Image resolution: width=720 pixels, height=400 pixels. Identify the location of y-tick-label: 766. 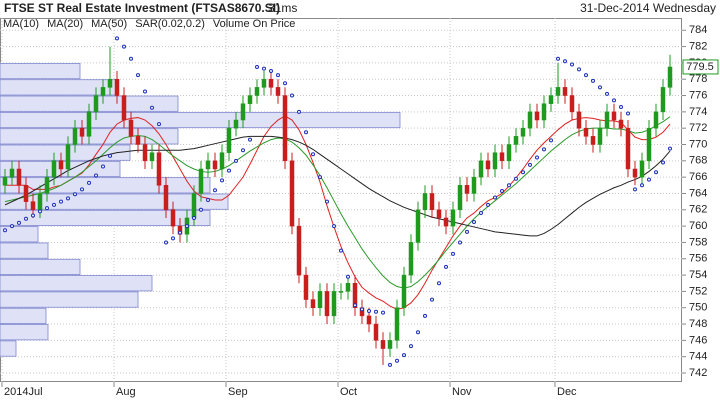
(698, 177).